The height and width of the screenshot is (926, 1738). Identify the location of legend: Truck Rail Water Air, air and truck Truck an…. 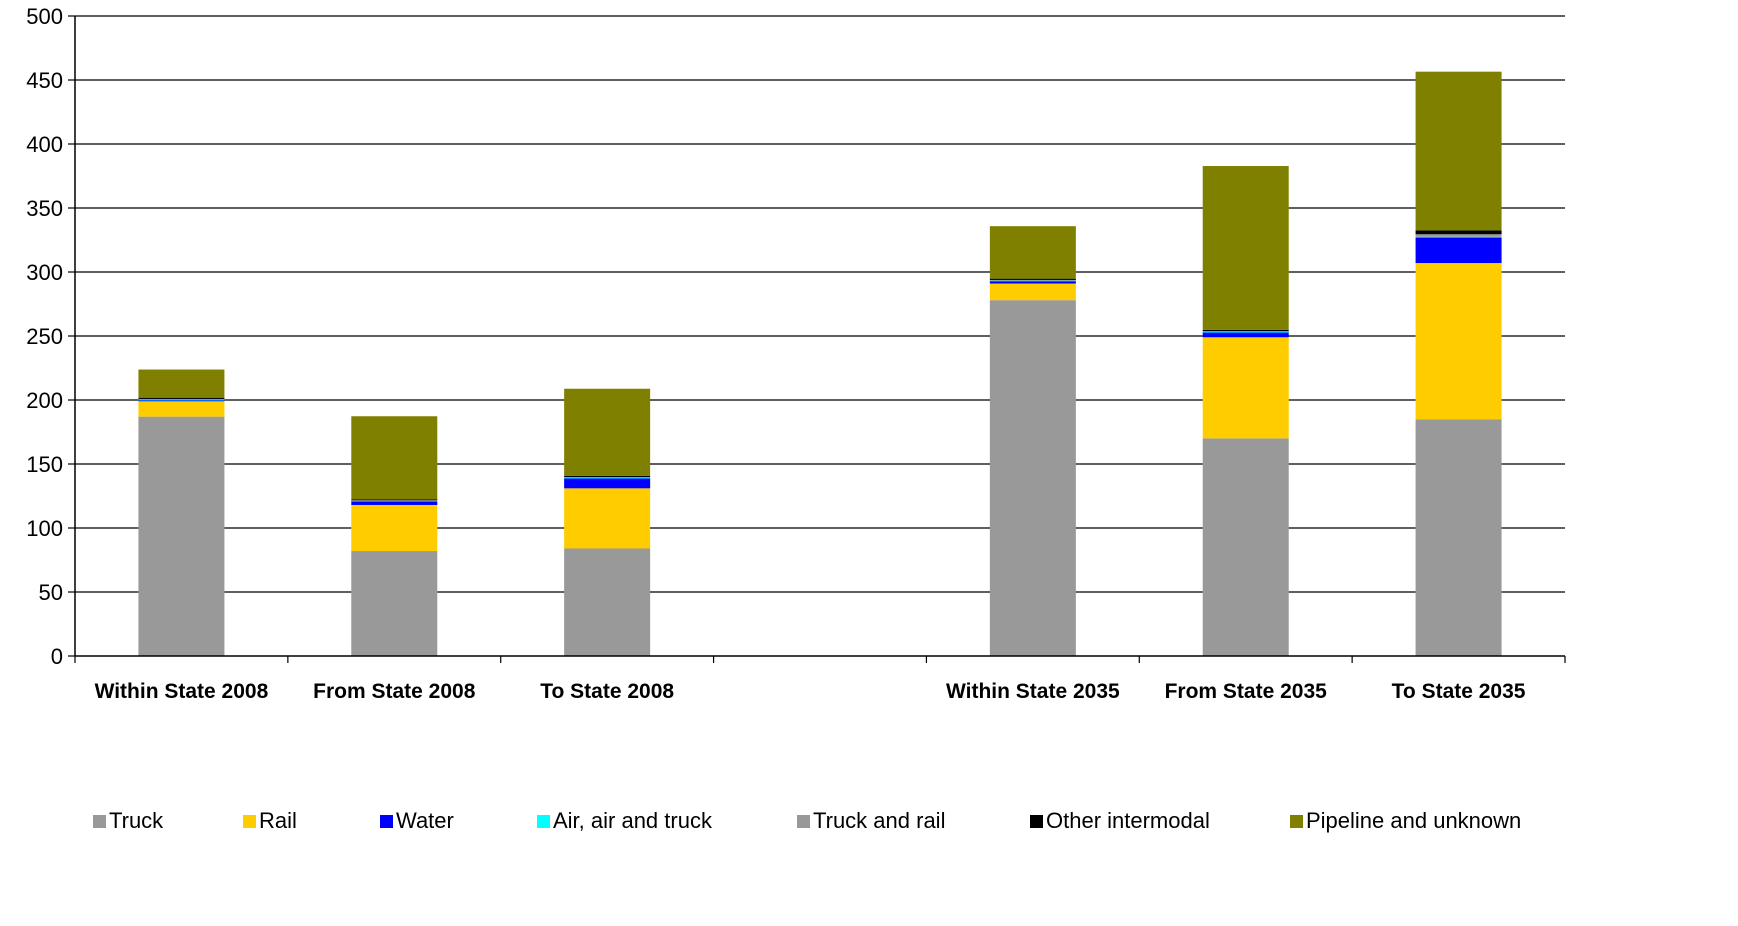
(807, 820).